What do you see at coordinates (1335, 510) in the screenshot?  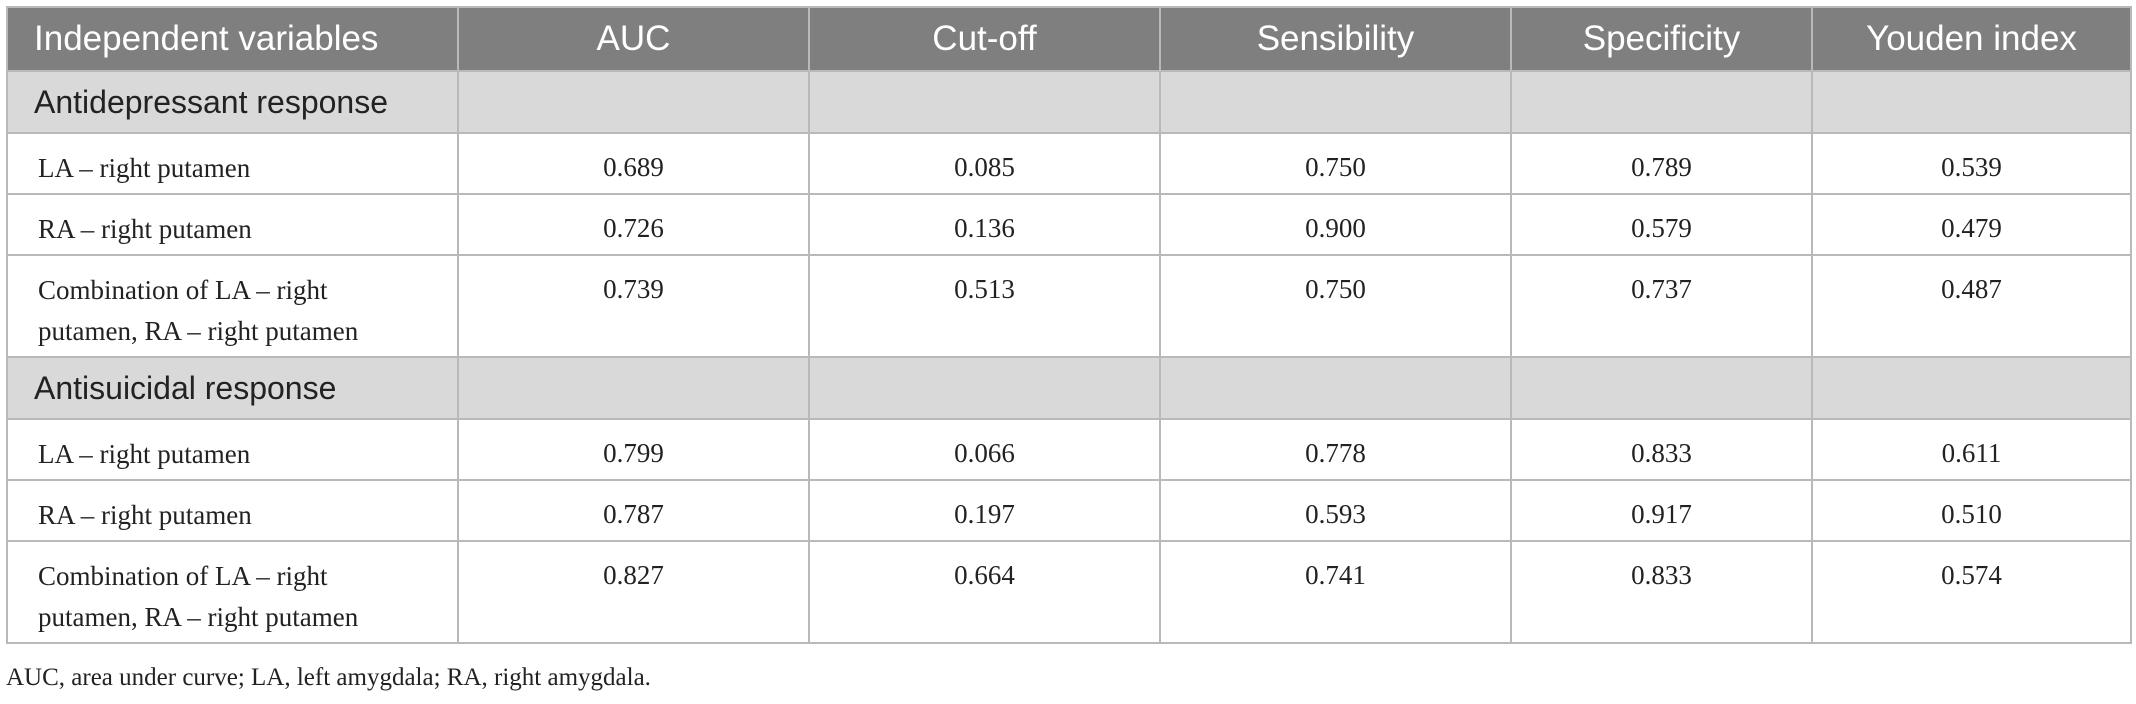 I see `sensibility-cell: 0.593` at bounding box center [1335, 510].